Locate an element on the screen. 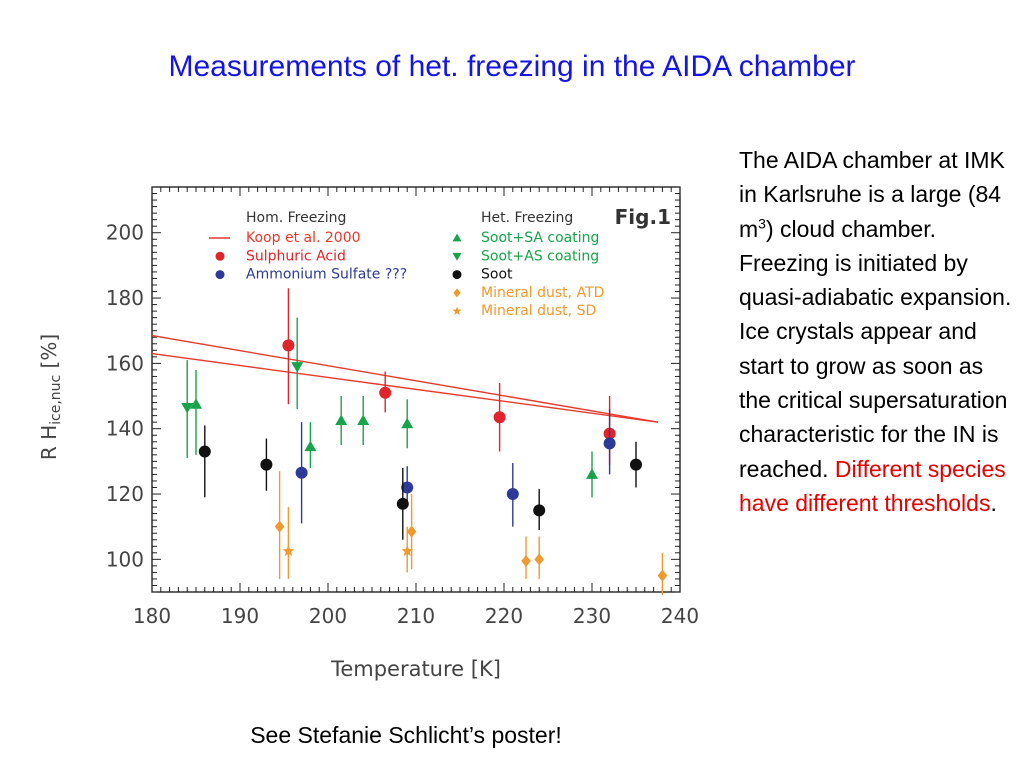 The width and height of the screenshot is (1024, 768). koop-lines is located at coordinates (405, 378).